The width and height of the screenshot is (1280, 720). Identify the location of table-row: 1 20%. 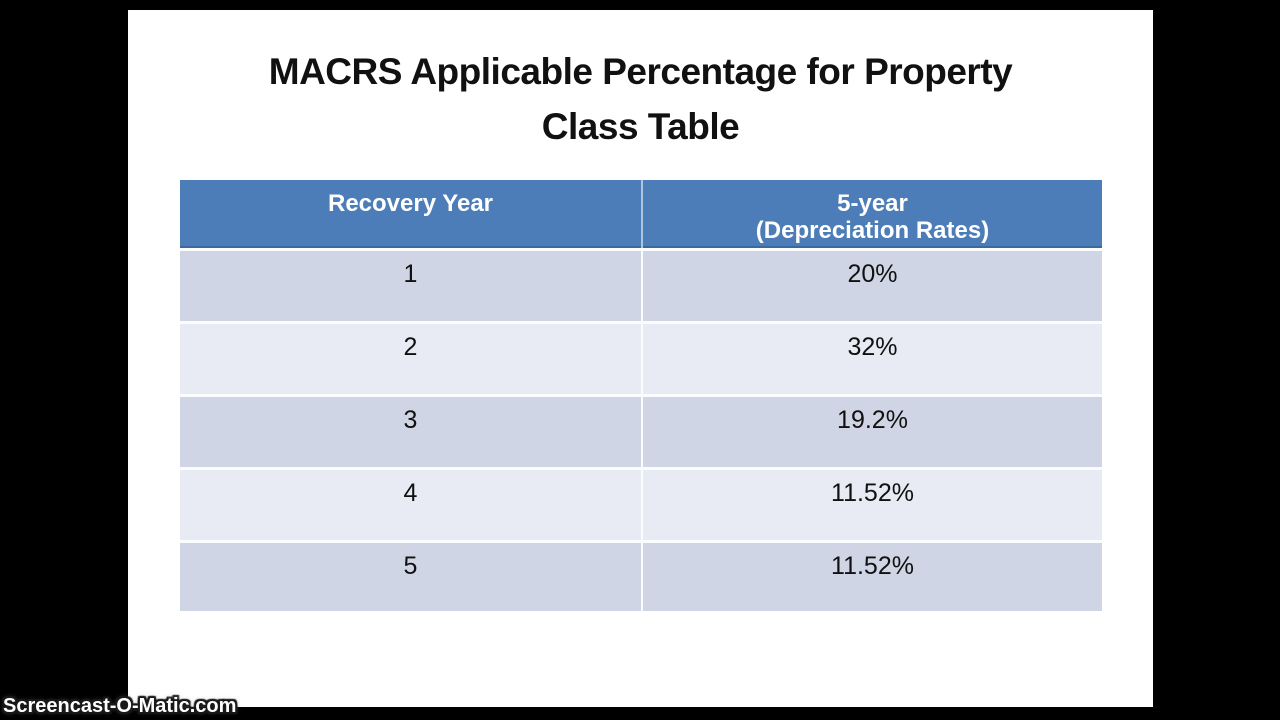
(641, 286).